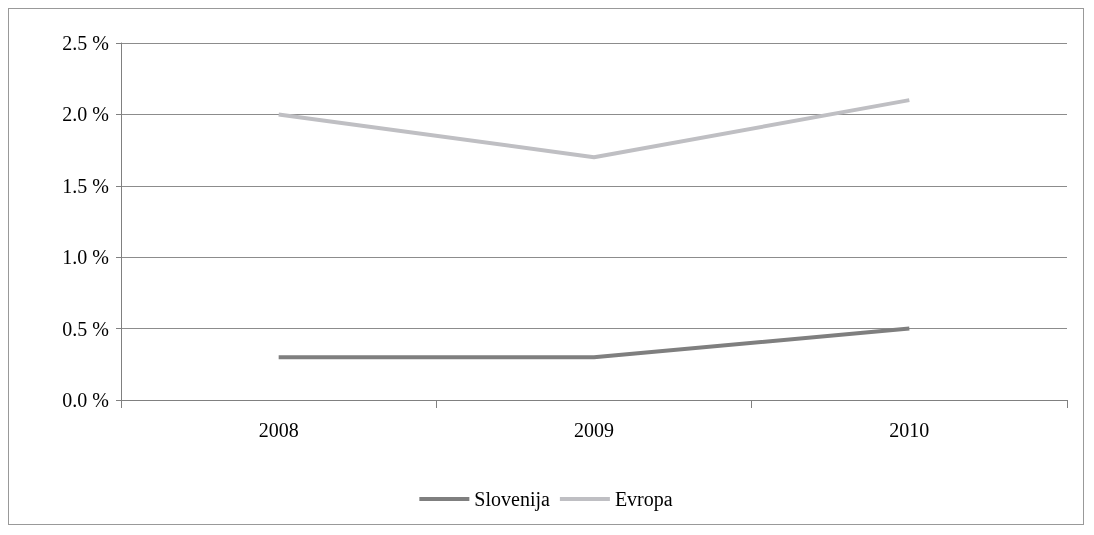  Describe the element at coordinates (278, 430) in the screenshot. I see `x-tick-label: 2008` at that location.